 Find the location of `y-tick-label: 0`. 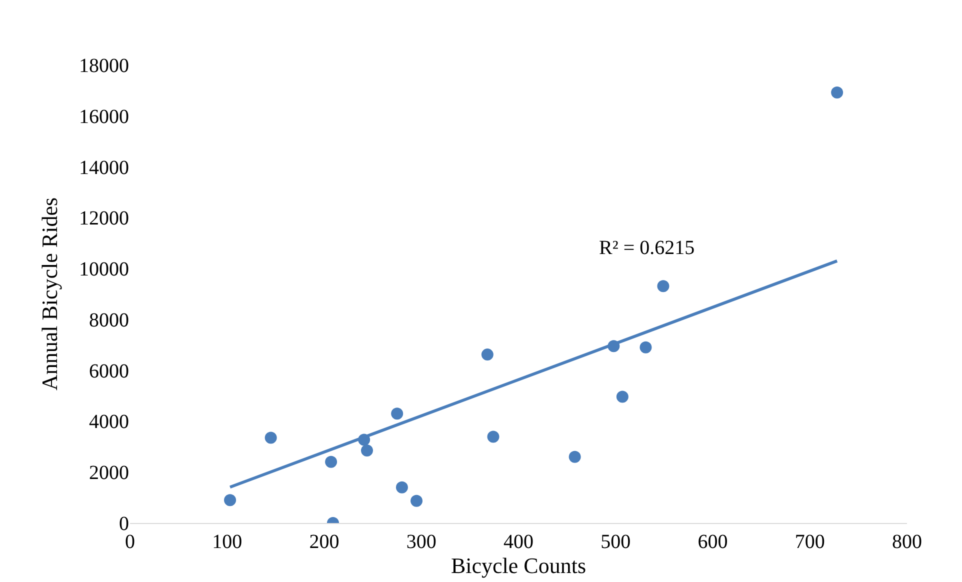

y-tick-label: 0 is located at coordinates (124, 524).